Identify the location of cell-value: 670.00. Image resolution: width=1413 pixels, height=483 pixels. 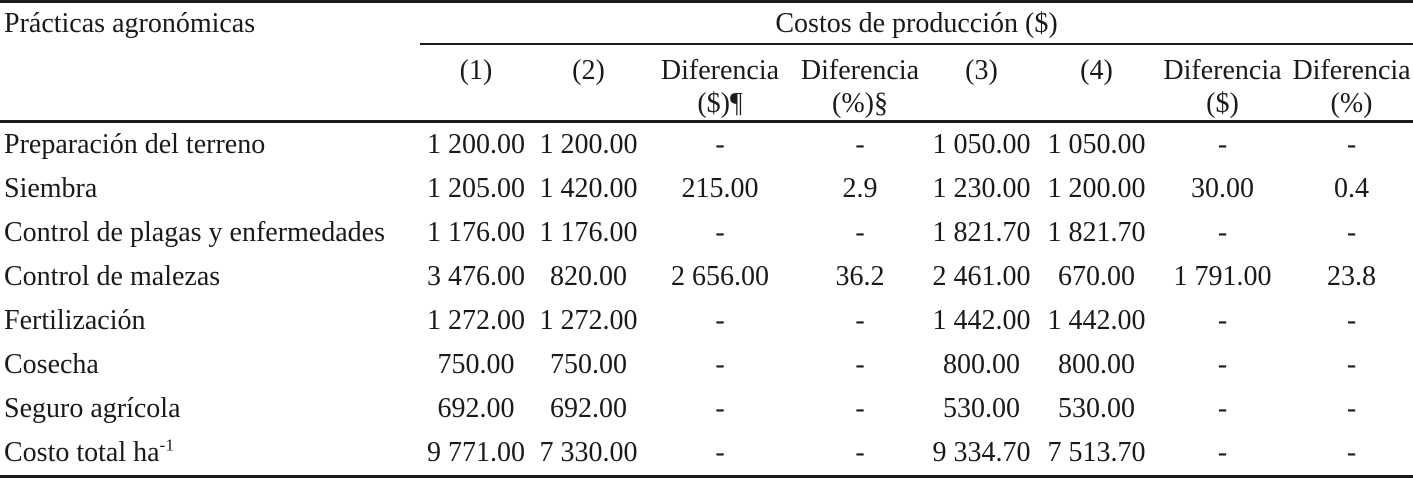
(1096, 277).